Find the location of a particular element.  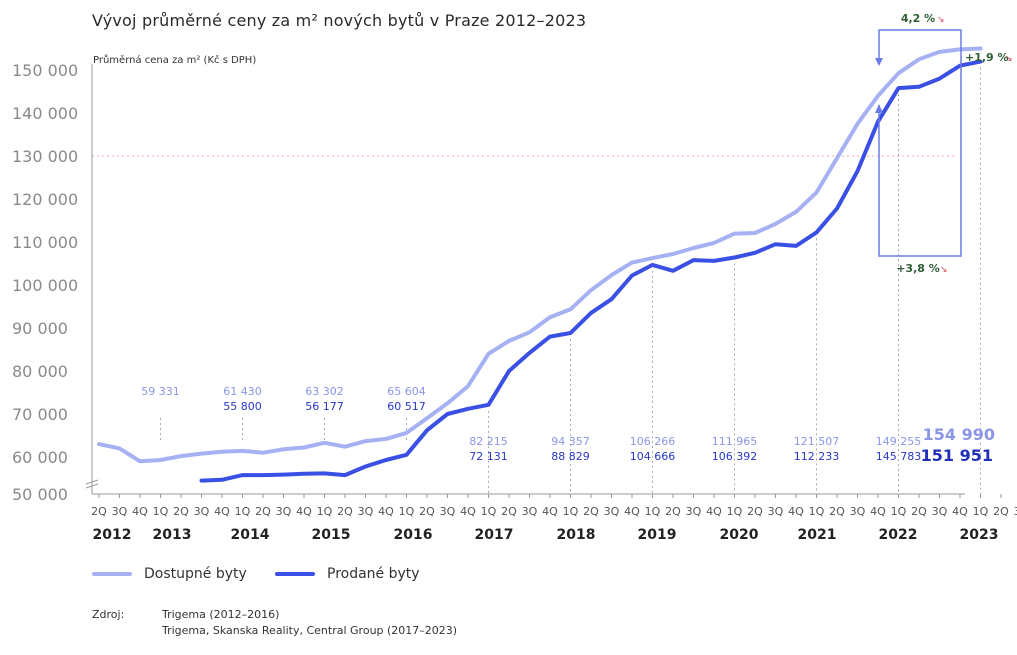

source-line-1: Trigema (2012–2016) is located at coordinates (221, 614).